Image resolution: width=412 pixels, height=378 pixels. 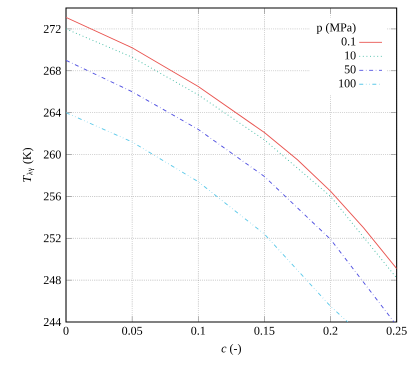 What do you see at coordinates (53, 112) in the screenshot?
I see `y-tick-label: 264` at bounding box center [53, 112].